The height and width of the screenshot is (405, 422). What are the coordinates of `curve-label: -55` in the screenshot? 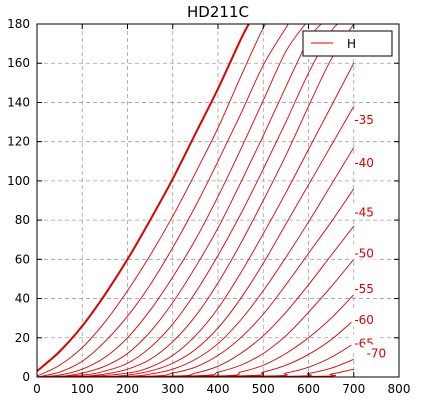 It's located at (364, 289).